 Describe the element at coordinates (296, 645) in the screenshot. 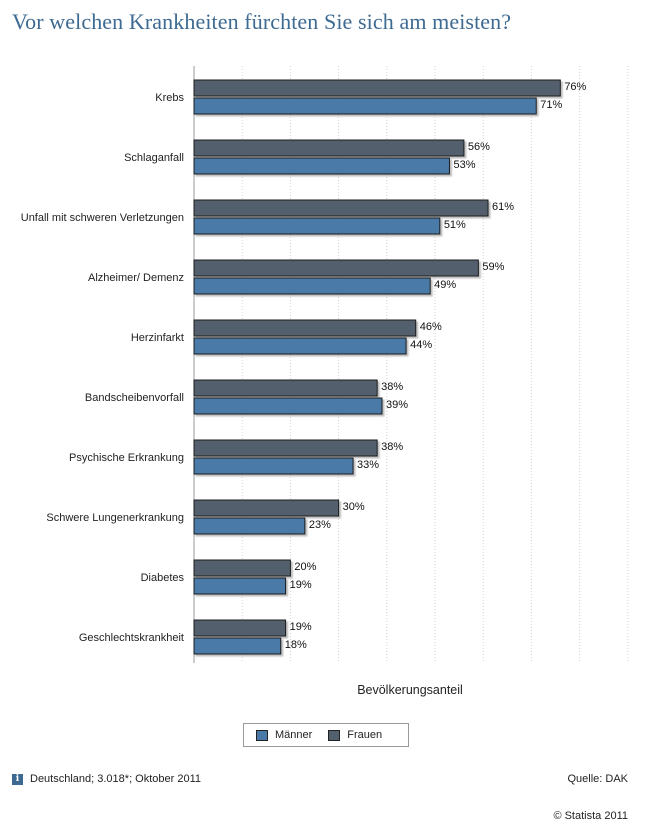

I see `value-label-maenner: 18%` at that location.